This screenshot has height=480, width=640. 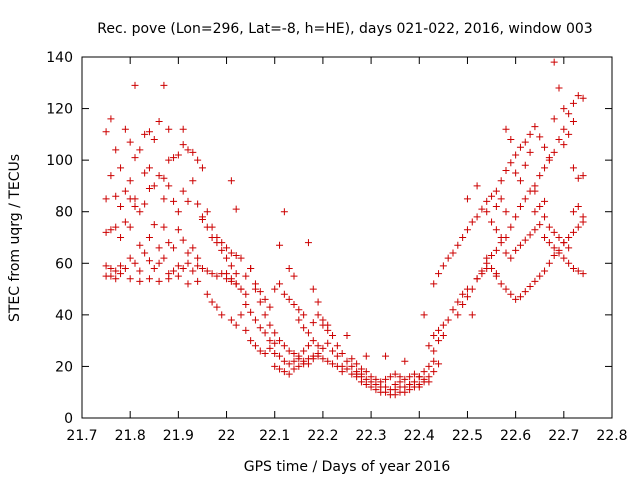 I want to click on y-tick-label: 120, so click(x=59, y=110).